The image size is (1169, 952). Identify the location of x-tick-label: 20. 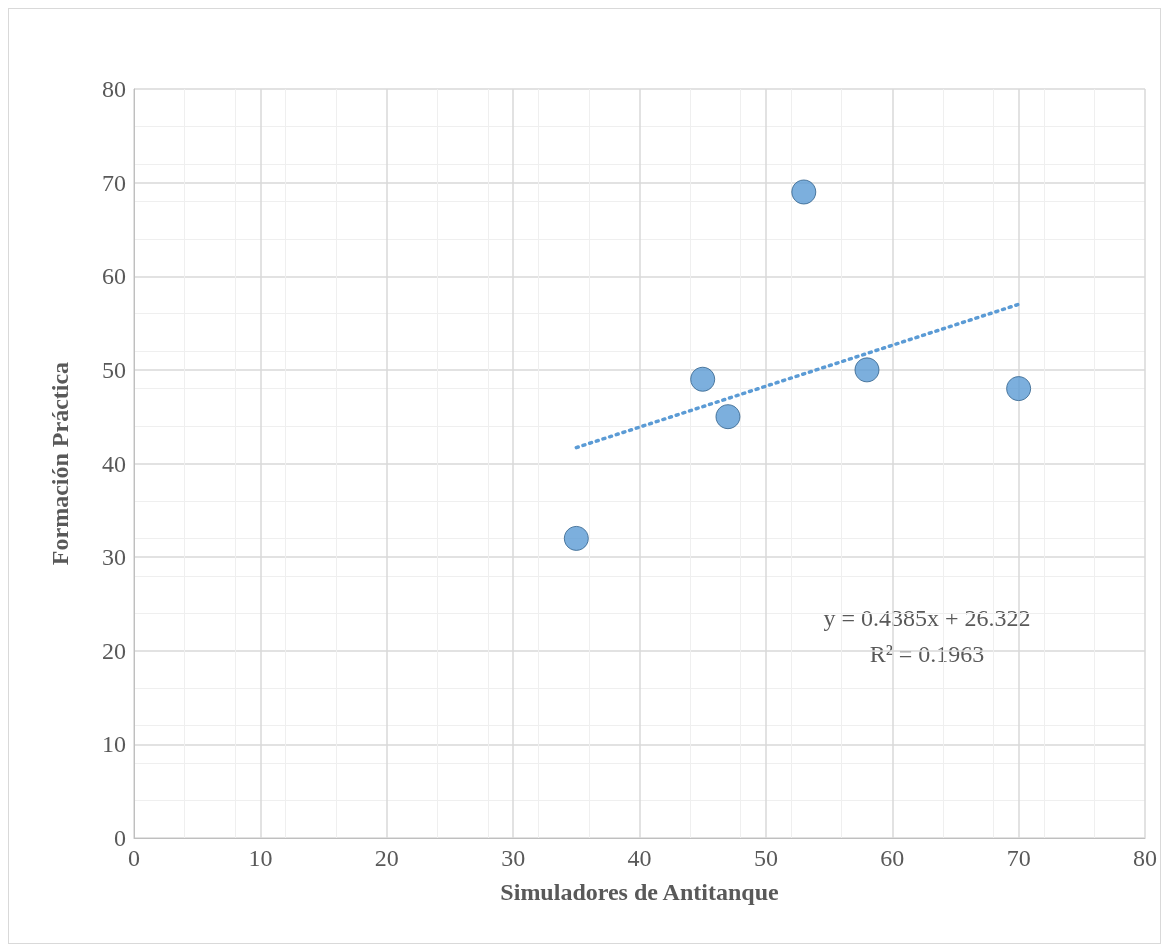
(386, 858).